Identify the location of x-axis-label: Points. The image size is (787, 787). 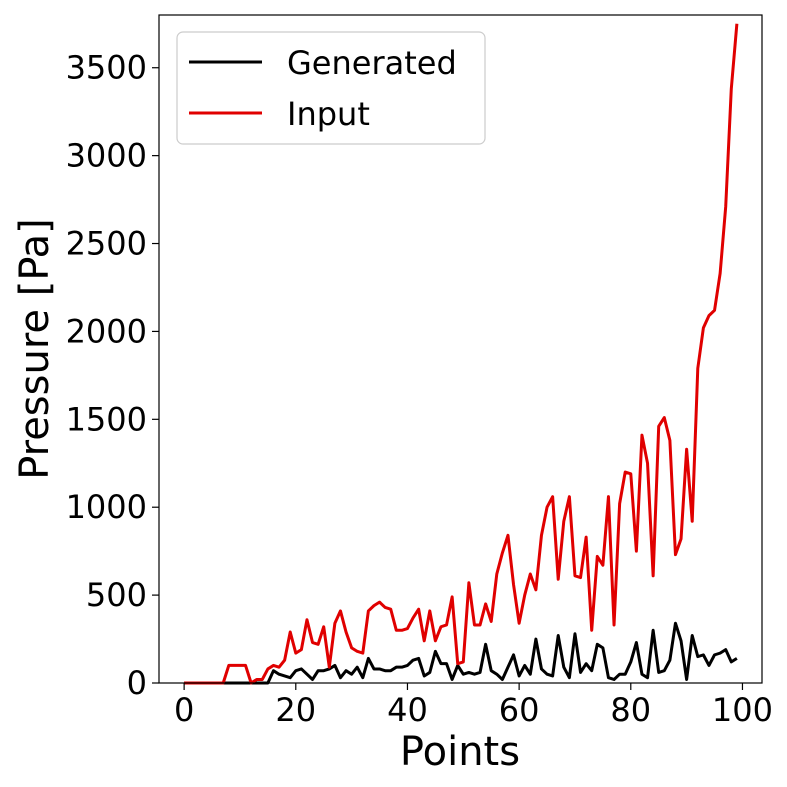
(460, 752).